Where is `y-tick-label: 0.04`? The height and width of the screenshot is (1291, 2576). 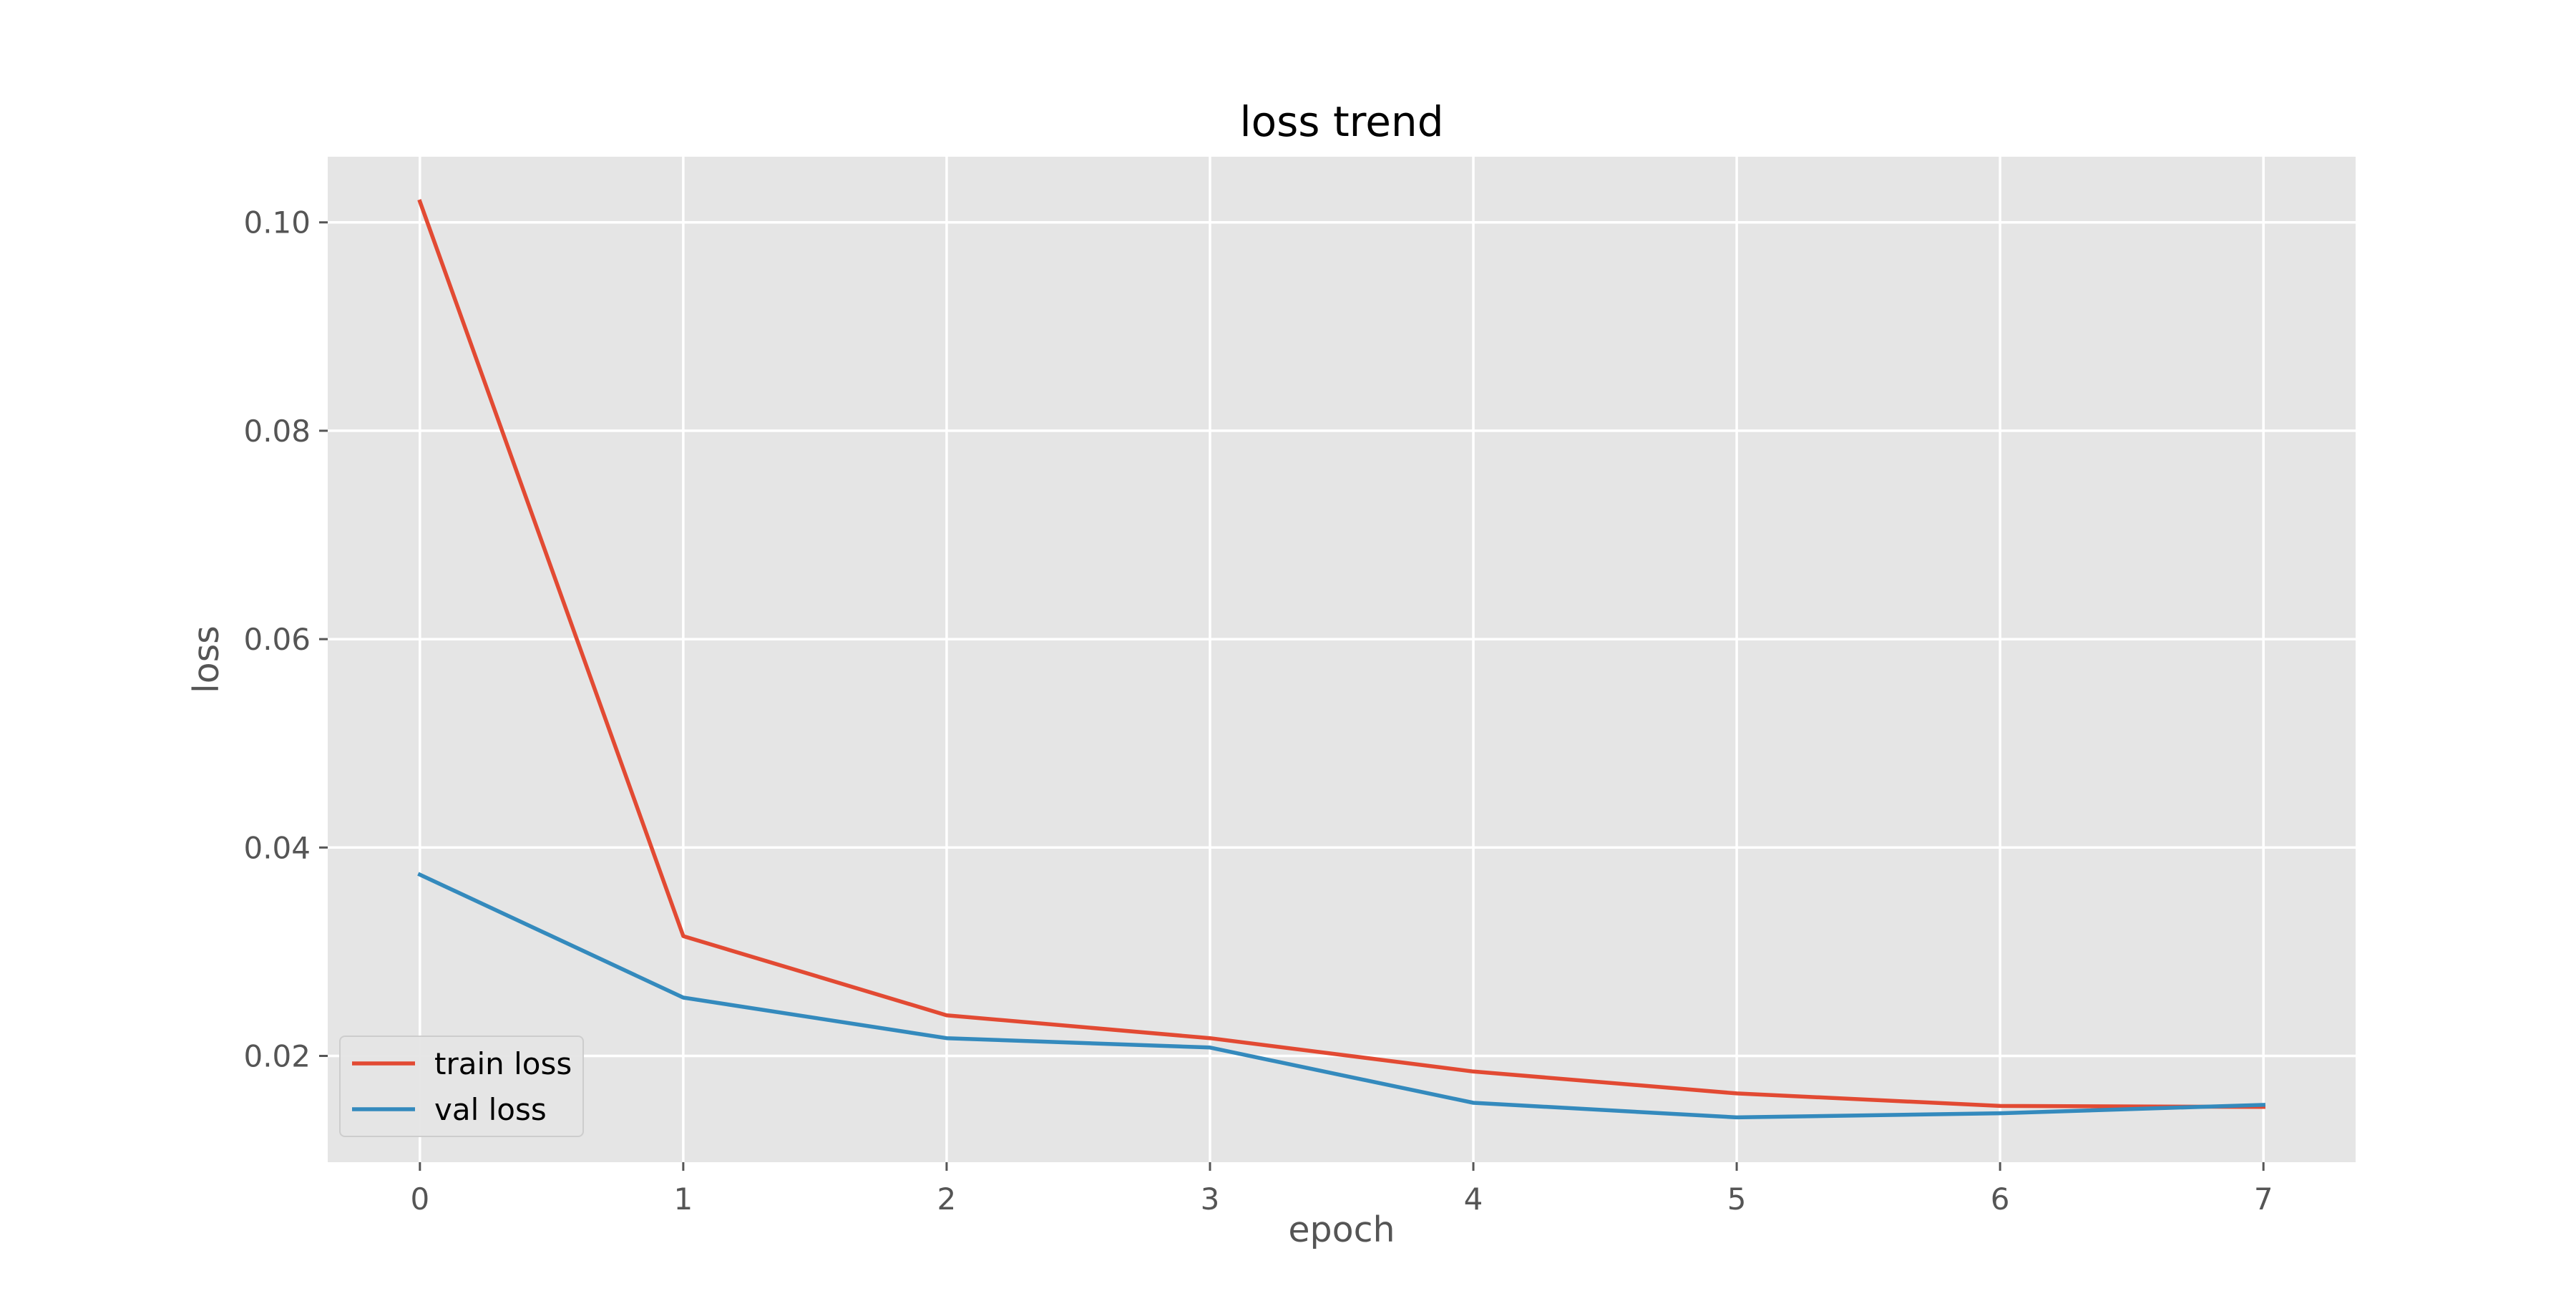 y-tick-label: 0.04 is located at coordinates (277, 847).